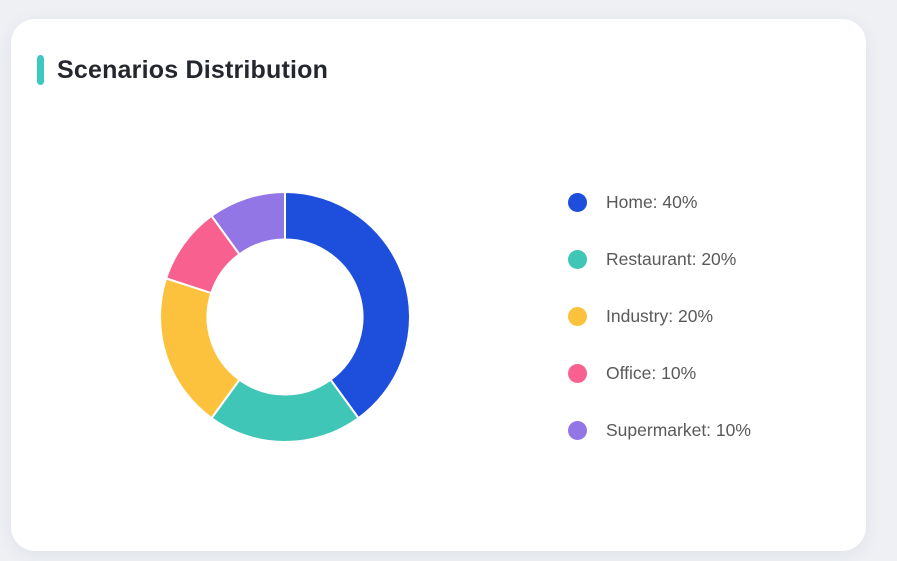  I want to click on legend-item-industry: Industry: 20%, so click(659, 316).